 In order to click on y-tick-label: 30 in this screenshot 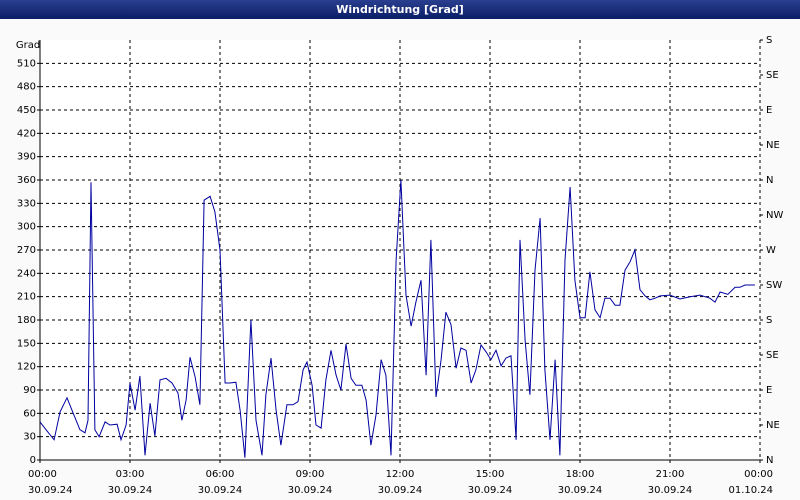, I will do `click(29, 437)`.